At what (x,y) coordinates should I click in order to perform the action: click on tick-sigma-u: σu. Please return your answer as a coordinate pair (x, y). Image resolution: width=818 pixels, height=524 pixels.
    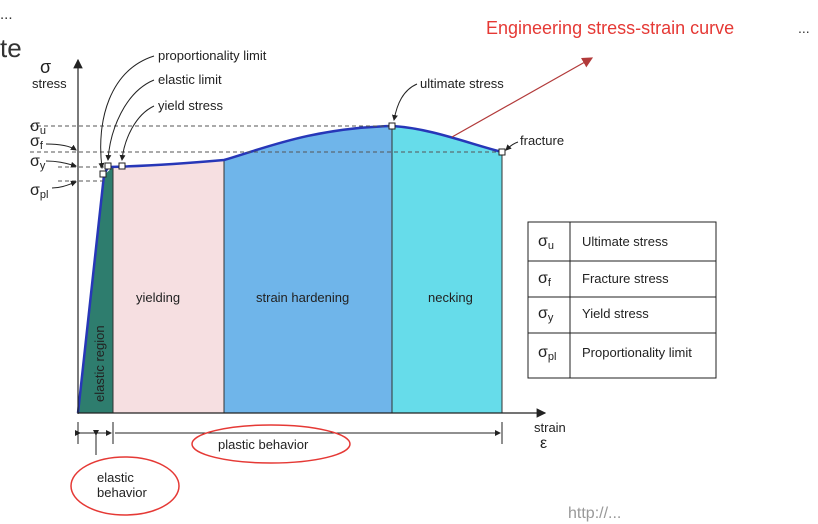
    Looking at the image, I should click on (38, 127).